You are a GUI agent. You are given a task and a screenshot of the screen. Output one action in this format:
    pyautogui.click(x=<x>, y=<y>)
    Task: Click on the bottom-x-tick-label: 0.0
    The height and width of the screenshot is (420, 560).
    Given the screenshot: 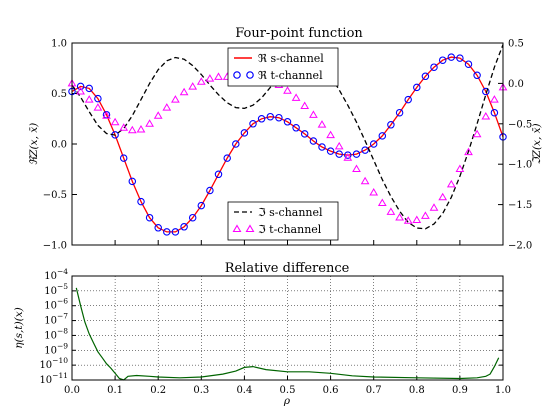 What is the action you would take?
    pyautogui.click(x=72, y=390)
    